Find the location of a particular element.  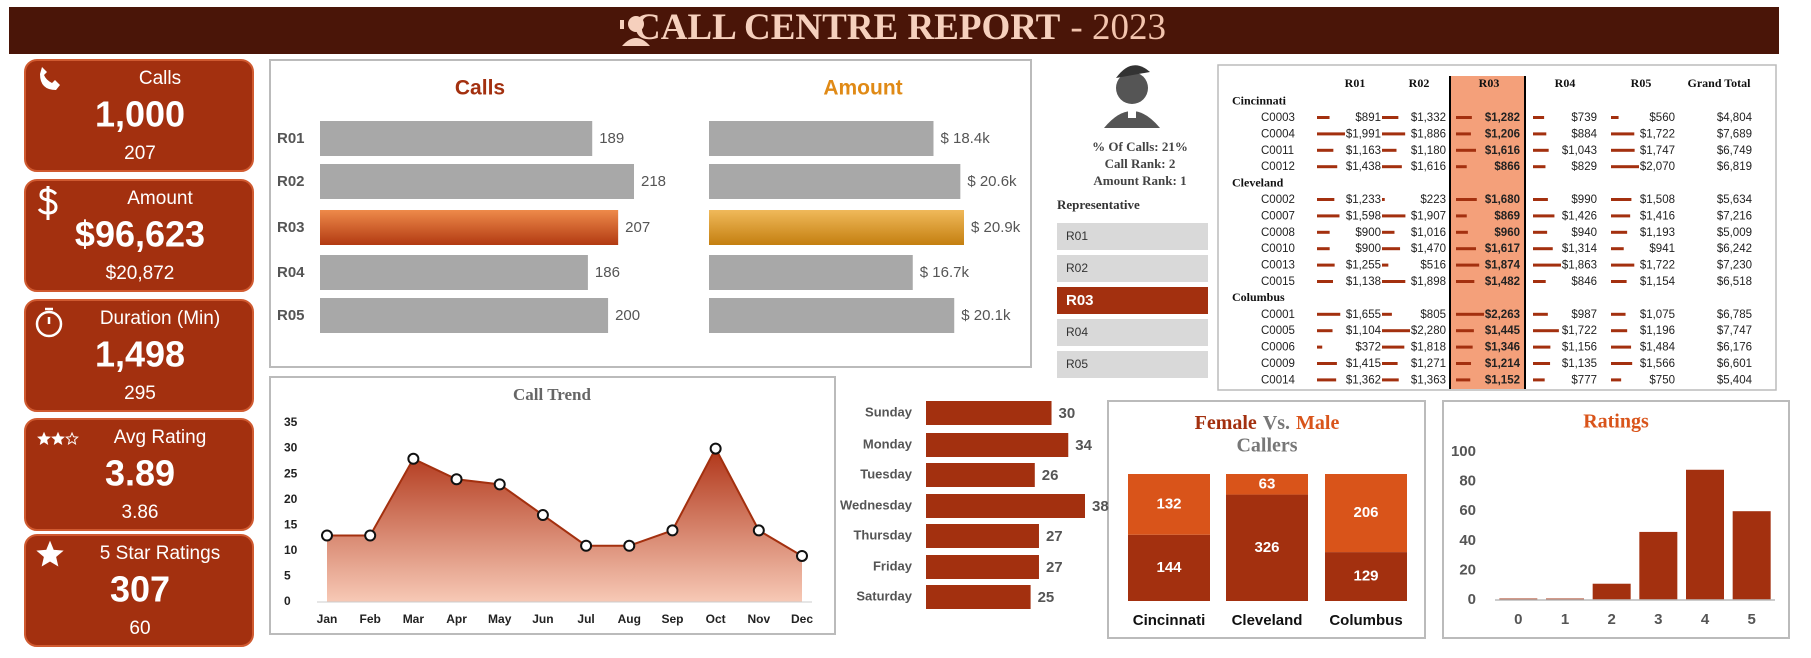

rep-option-label: R03 is located at coordinates (1080, 300).